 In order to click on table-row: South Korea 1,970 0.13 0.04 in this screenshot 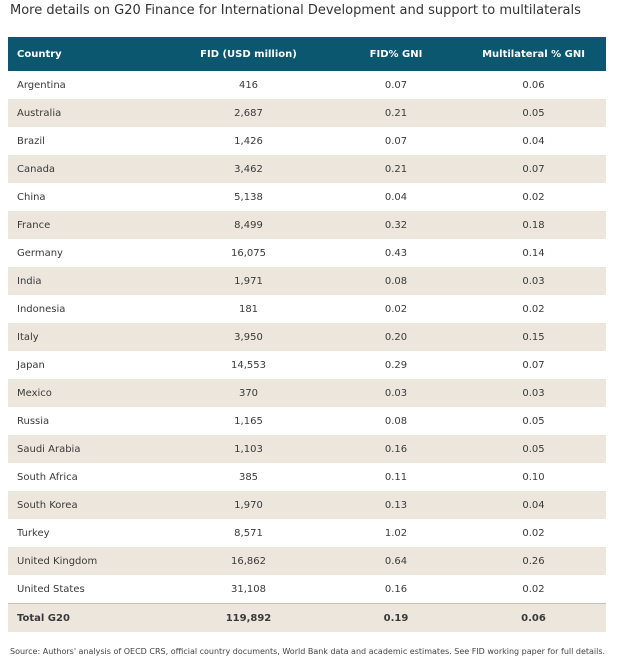, I will do `click(307, 505)`.